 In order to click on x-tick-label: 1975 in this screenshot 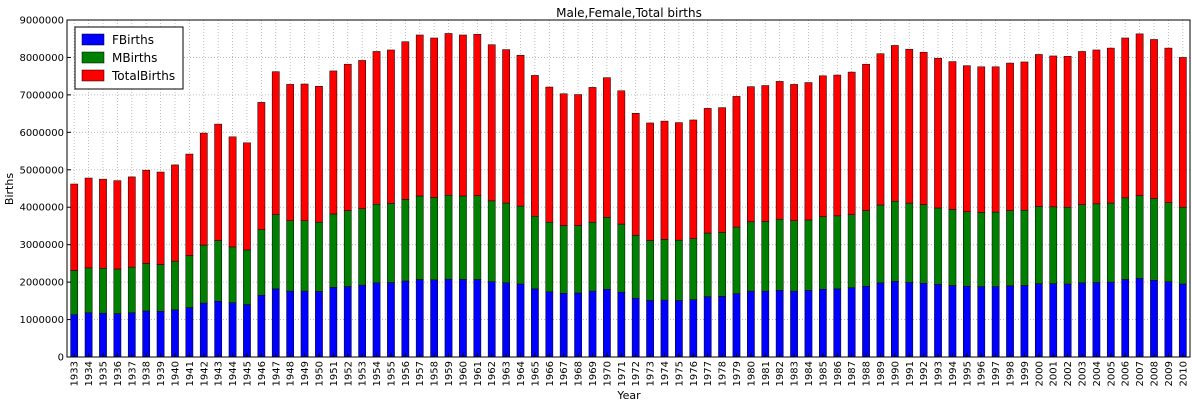, I will do `click(679, 373)`.